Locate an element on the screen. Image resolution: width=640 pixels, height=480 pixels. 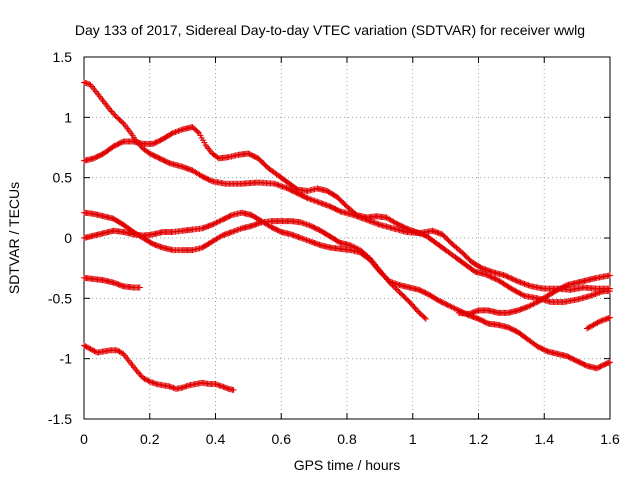
x-tick-label: 0.8 is located at coordinates (347, 439).